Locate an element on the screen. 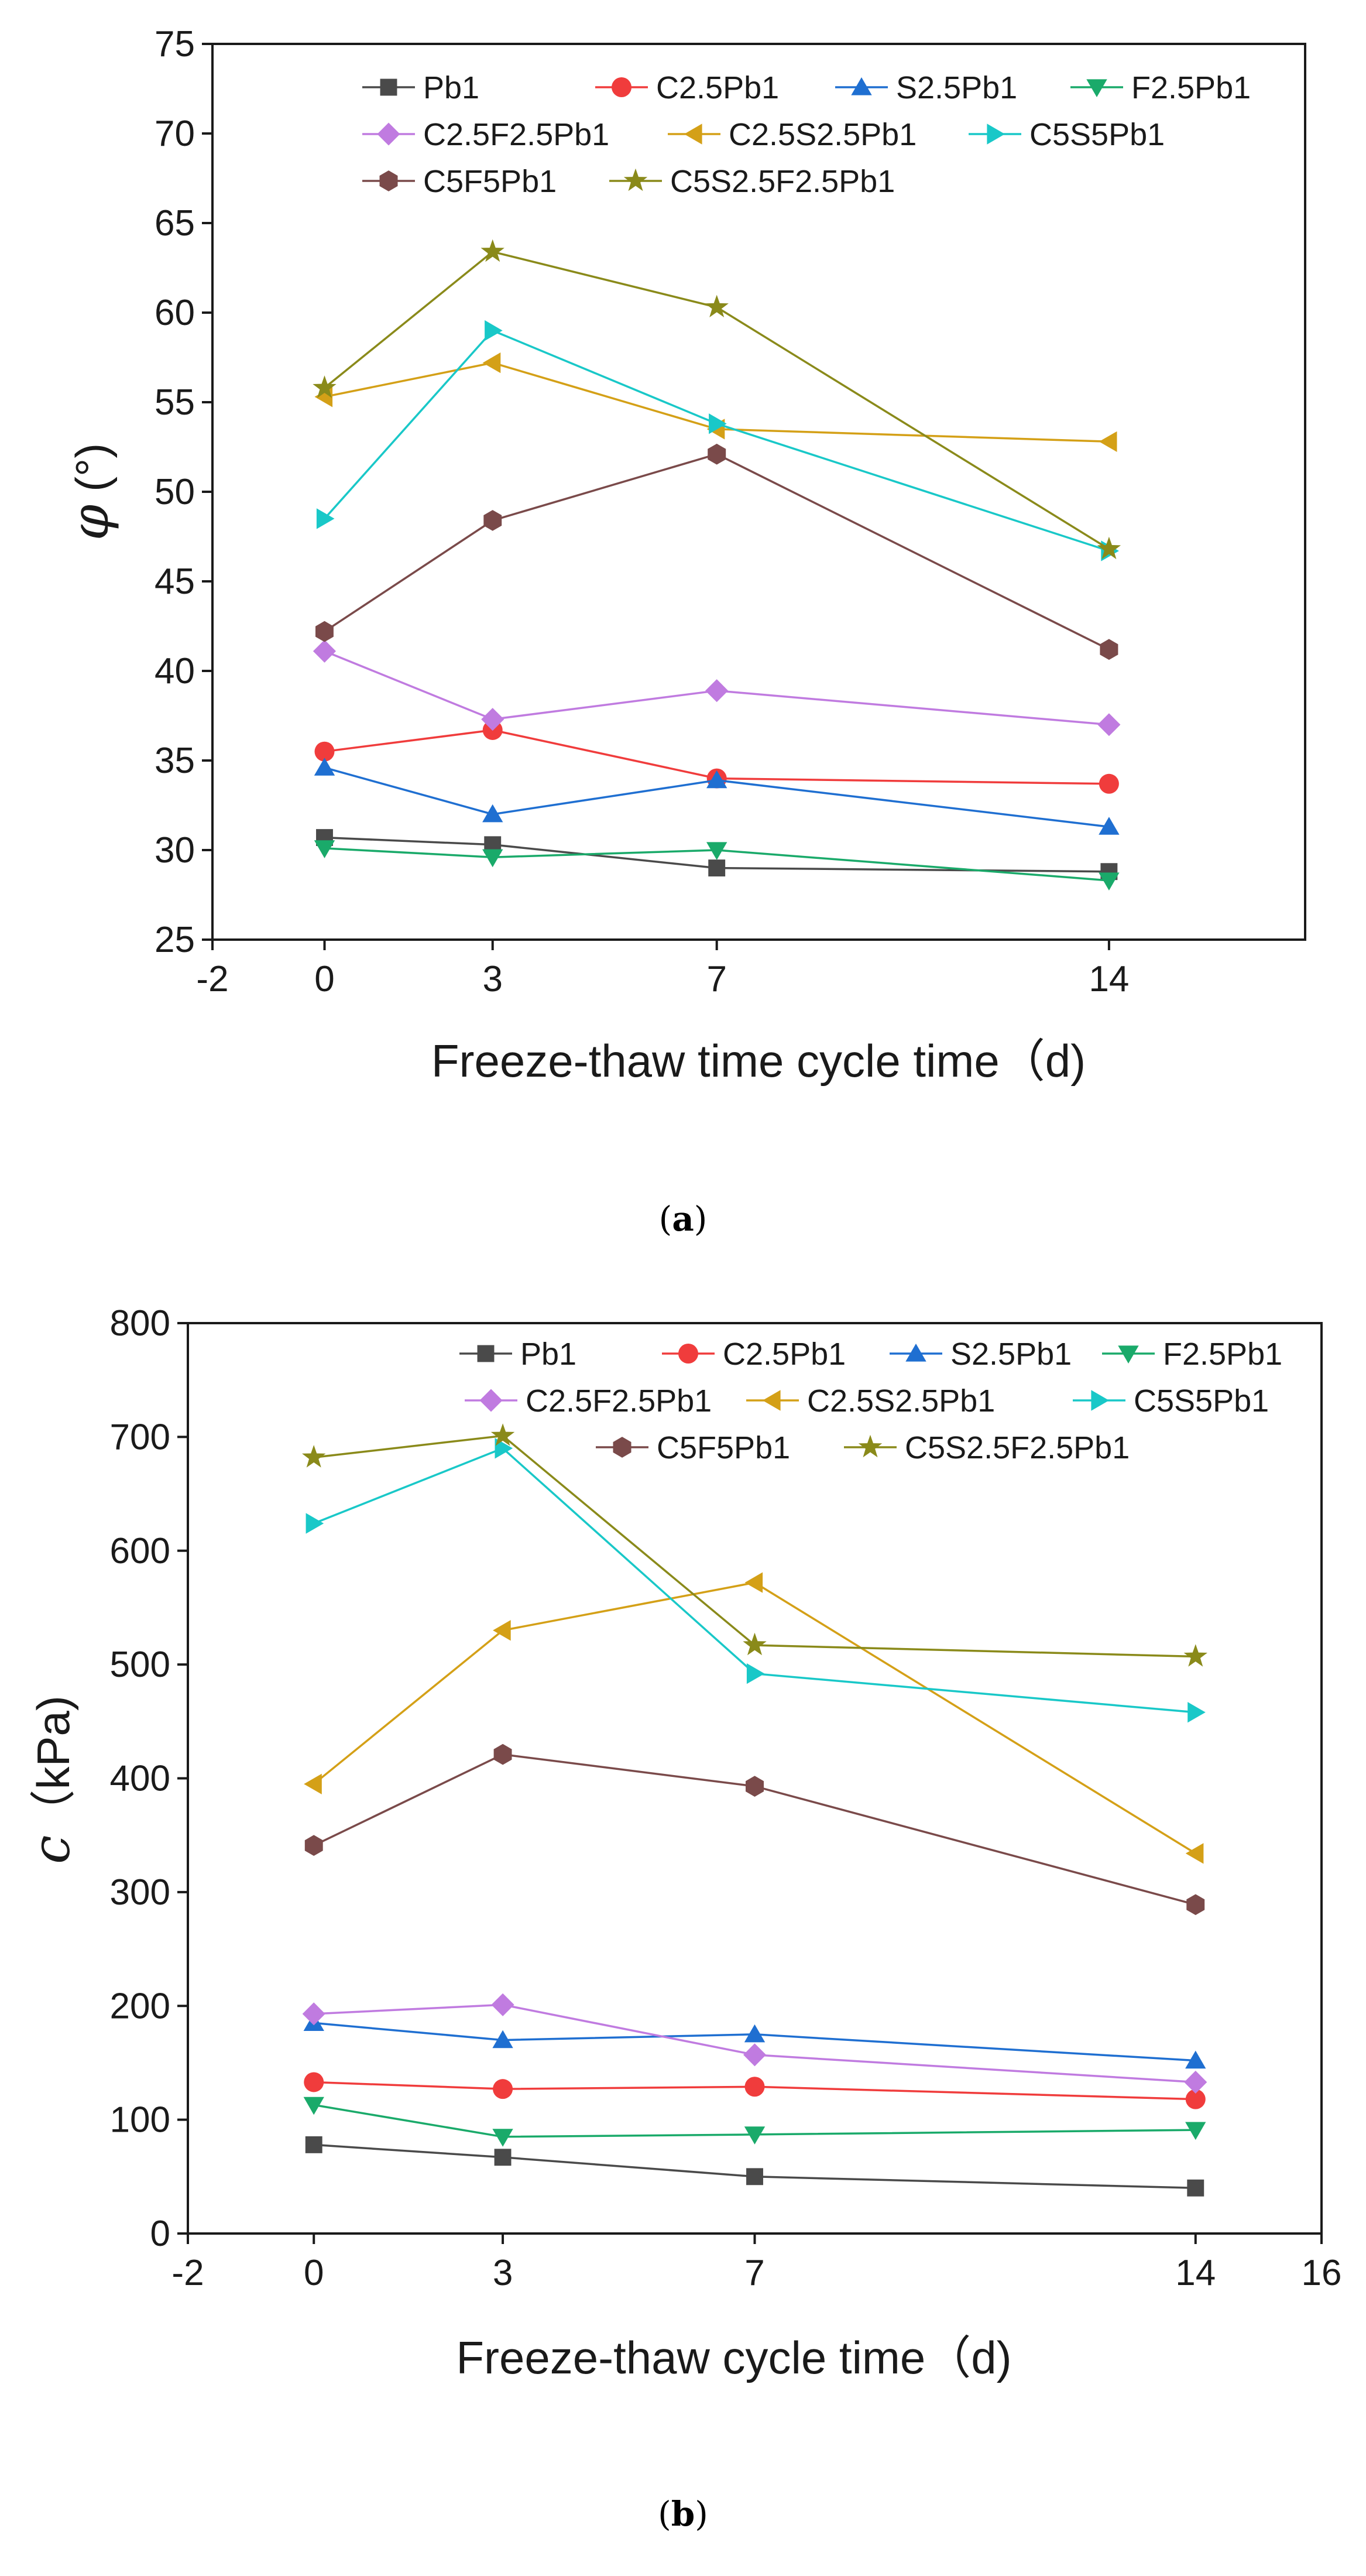  chart-b-legend-item-f2-5pb1: F2.5Pb1 is located at coordinates (1192, 1354).